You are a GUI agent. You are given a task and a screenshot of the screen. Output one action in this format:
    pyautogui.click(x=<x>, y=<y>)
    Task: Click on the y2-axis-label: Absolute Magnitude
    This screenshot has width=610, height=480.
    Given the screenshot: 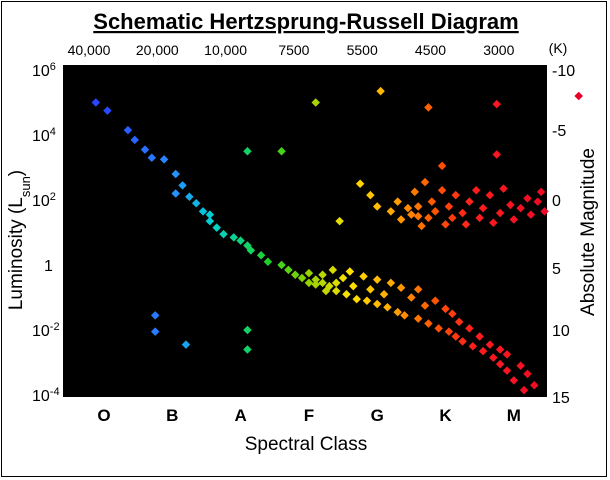 What is the action you would take?
    pyautogui.click(x=588, y=232)
    